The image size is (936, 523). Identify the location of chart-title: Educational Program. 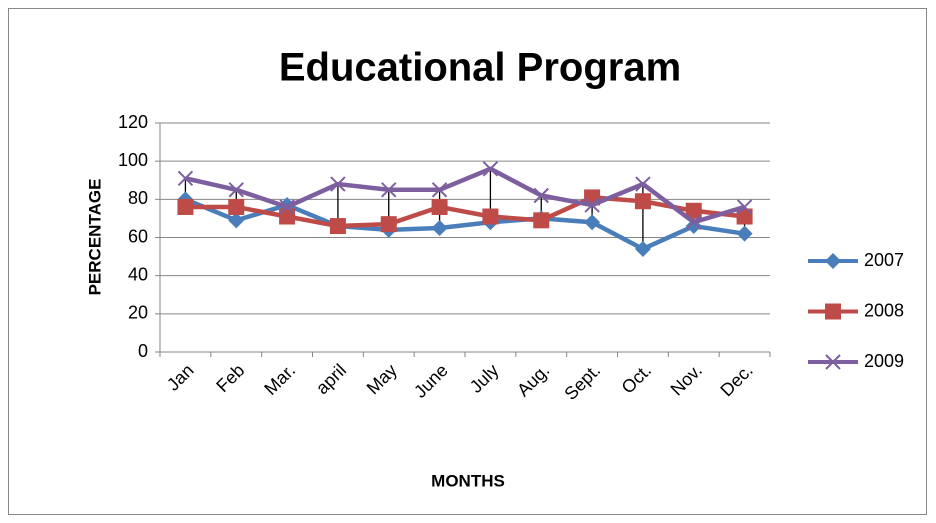
(480, 68).